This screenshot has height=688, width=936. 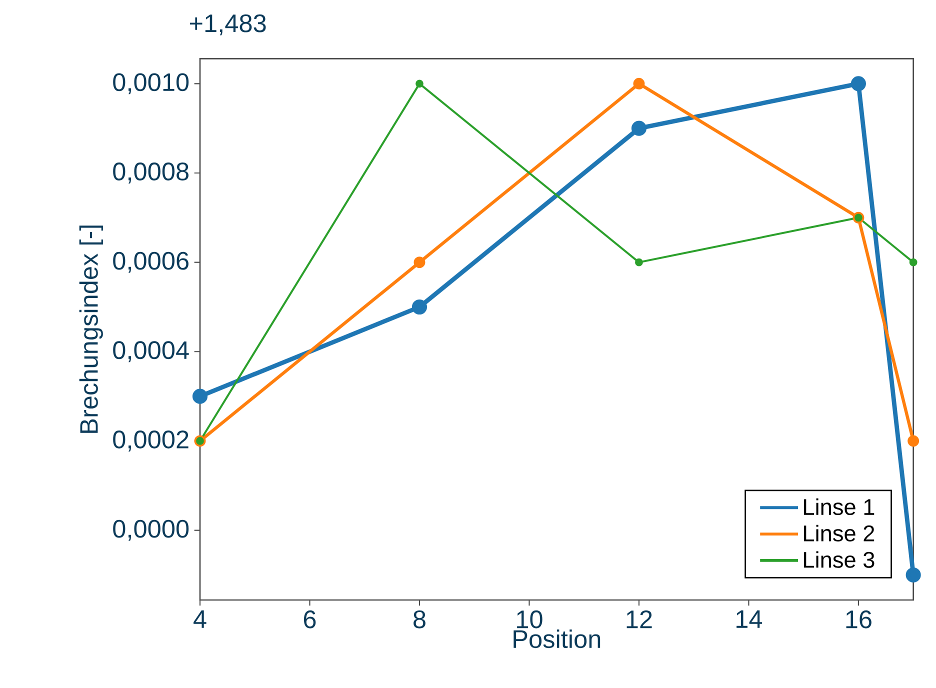 What do you see at coordinates (529, 619) in the screenshot?
I see `x-tick-label: 10` at bounding box center [529, 619].